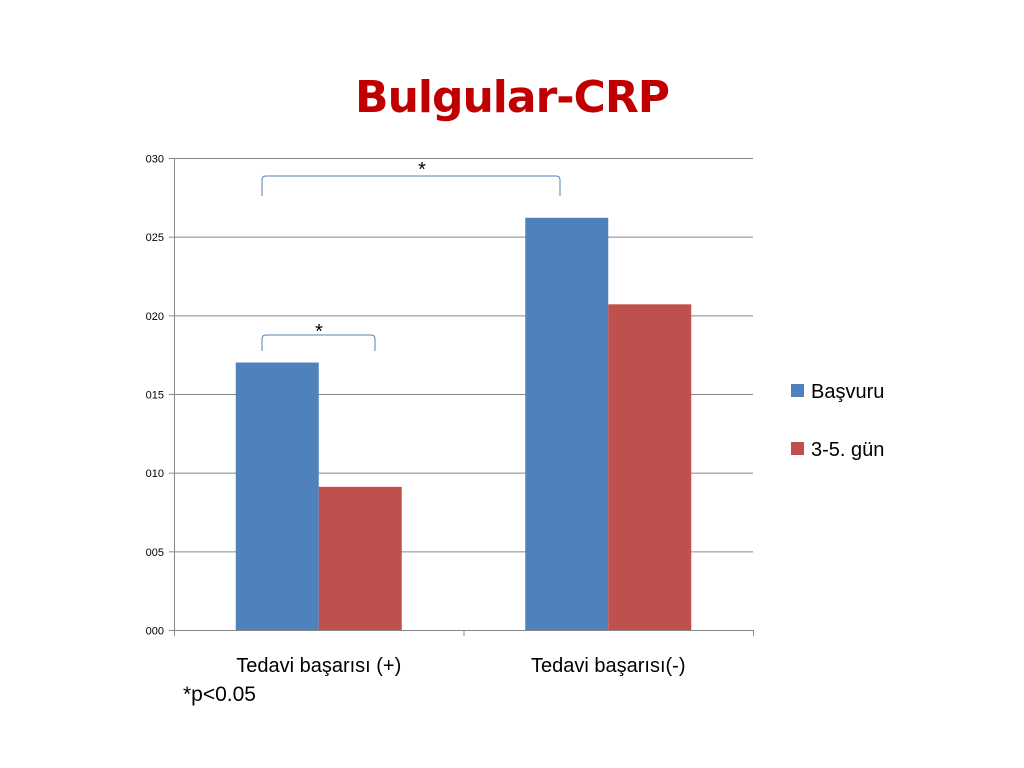  I want to click on legend-label: 3-5. gün, so click(847, 450).